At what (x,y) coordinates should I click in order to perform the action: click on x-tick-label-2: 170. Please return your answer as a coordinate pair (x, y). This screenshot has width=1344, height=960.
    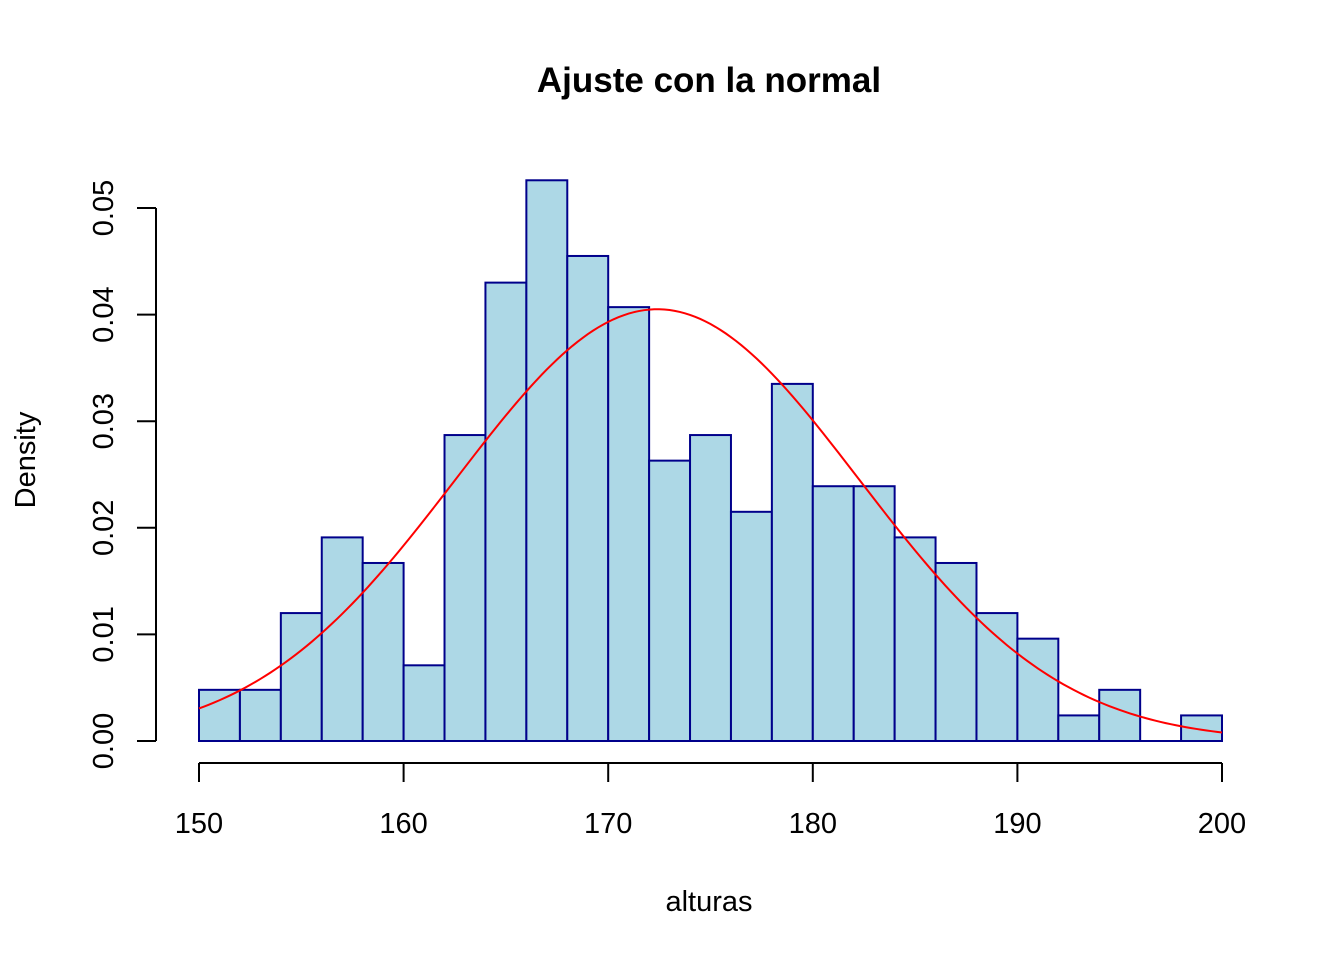
    Looking at the image, I should click on (608, 824).